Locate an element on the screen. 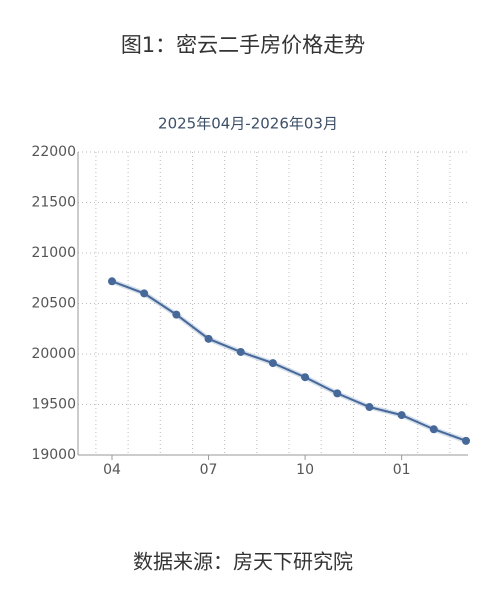 This screenshot has width=486, height=591. x-tick-label: 04 is located at coordinates (112, 470).